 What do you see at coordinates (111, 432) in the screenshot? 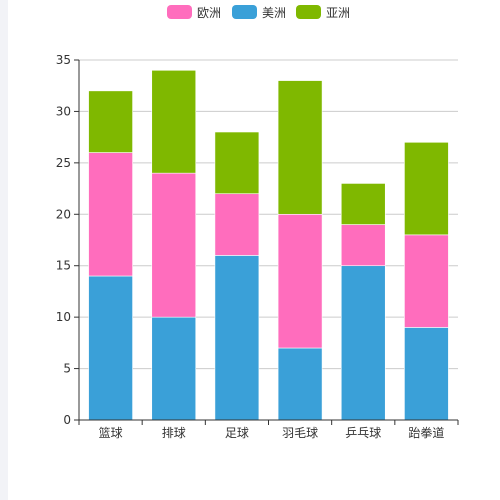
I see `x-tick-label: 篮球` at bounding box center [111, 432].